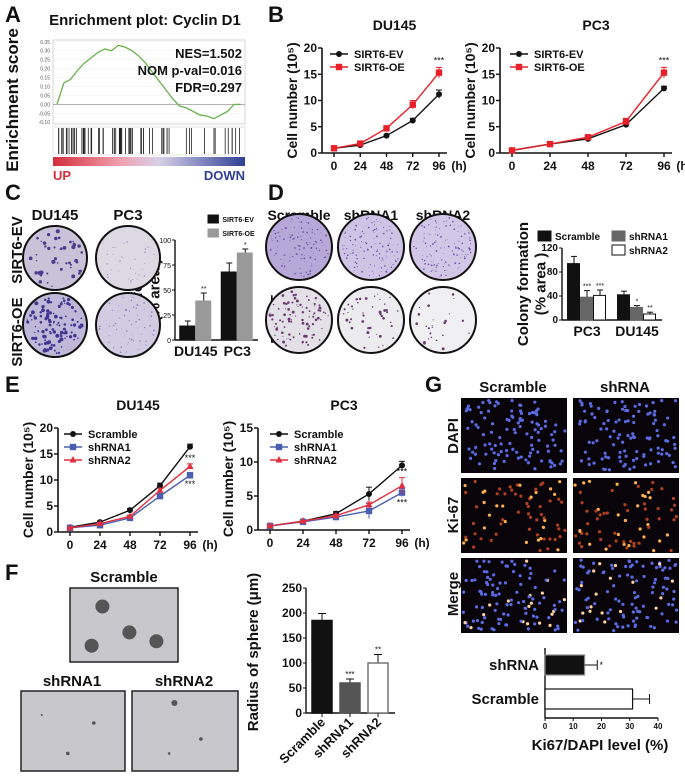 This screenshot has width=685, height=779. I want to click on e-pc3-x-unit: (h), so click(421, 543).